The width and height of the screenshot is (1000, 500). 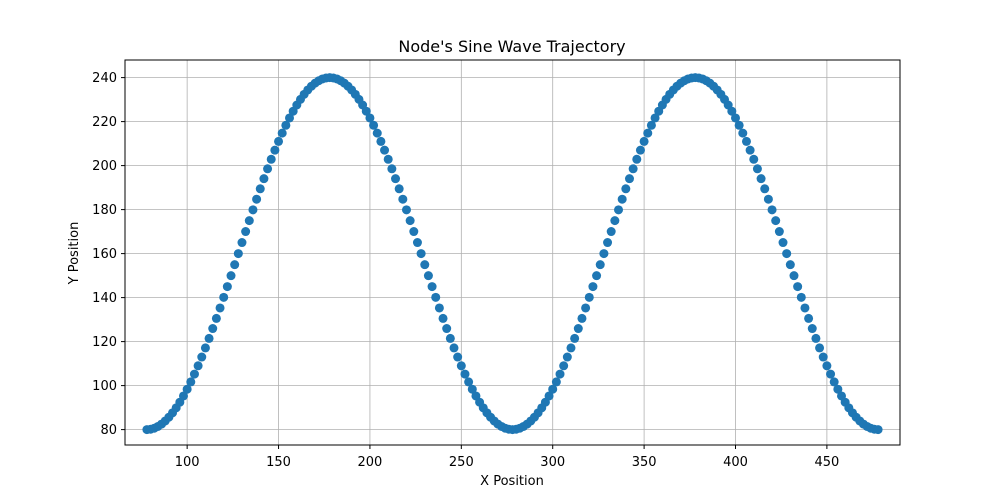 What do you see at coordinates (826, 462) in the screenshot?
I see `x-tick-label: 450` at bounding box center [826, 462].